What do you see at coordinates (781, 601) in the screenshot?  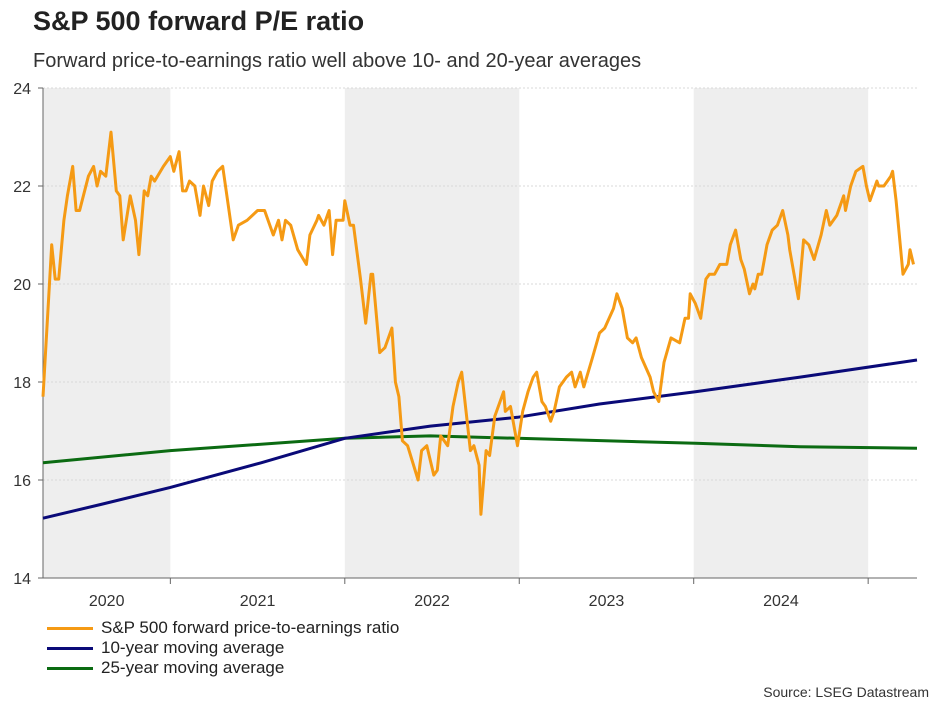 I see `x-tick-label: 2024` at bounding box center [781, 601].